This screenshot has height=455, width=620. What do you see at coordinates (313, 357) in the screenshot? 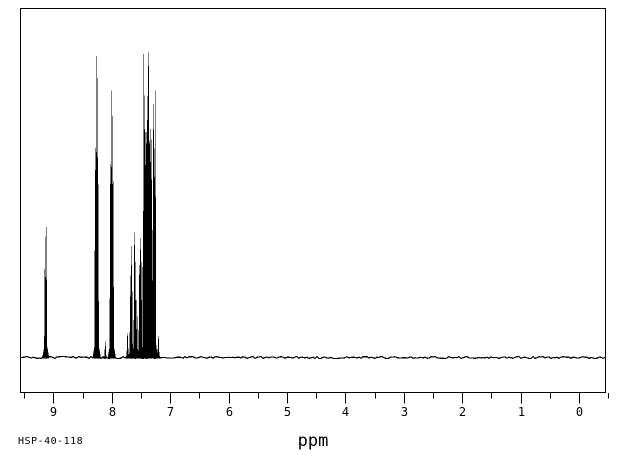
I see `baseline-trace` at bounding box center [313, 357].